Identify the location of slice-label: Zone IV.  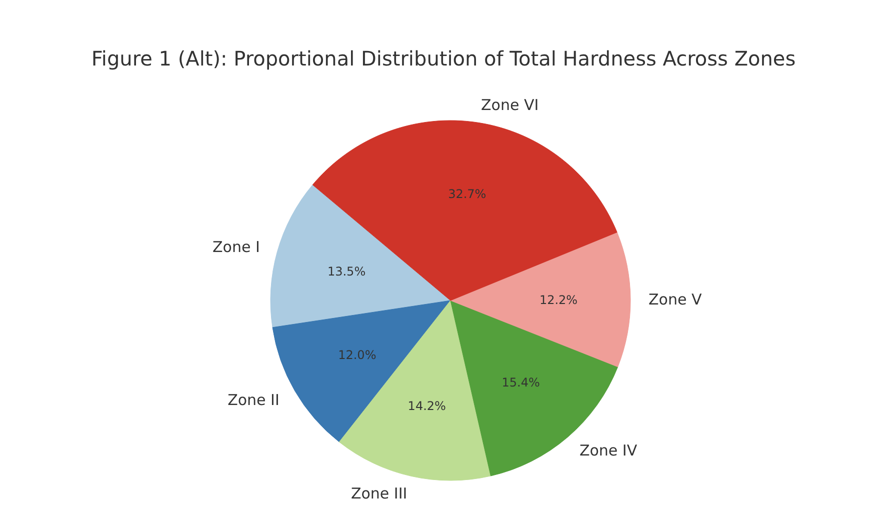
(608, 451).